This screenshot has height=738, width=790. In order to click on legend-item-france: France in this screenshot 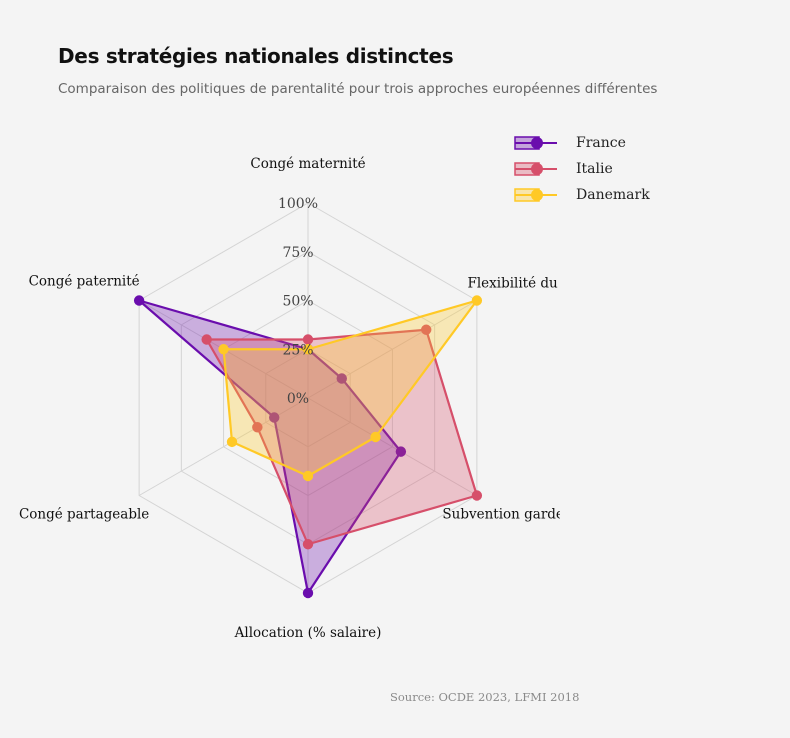, I will do `click(582, 143)`.